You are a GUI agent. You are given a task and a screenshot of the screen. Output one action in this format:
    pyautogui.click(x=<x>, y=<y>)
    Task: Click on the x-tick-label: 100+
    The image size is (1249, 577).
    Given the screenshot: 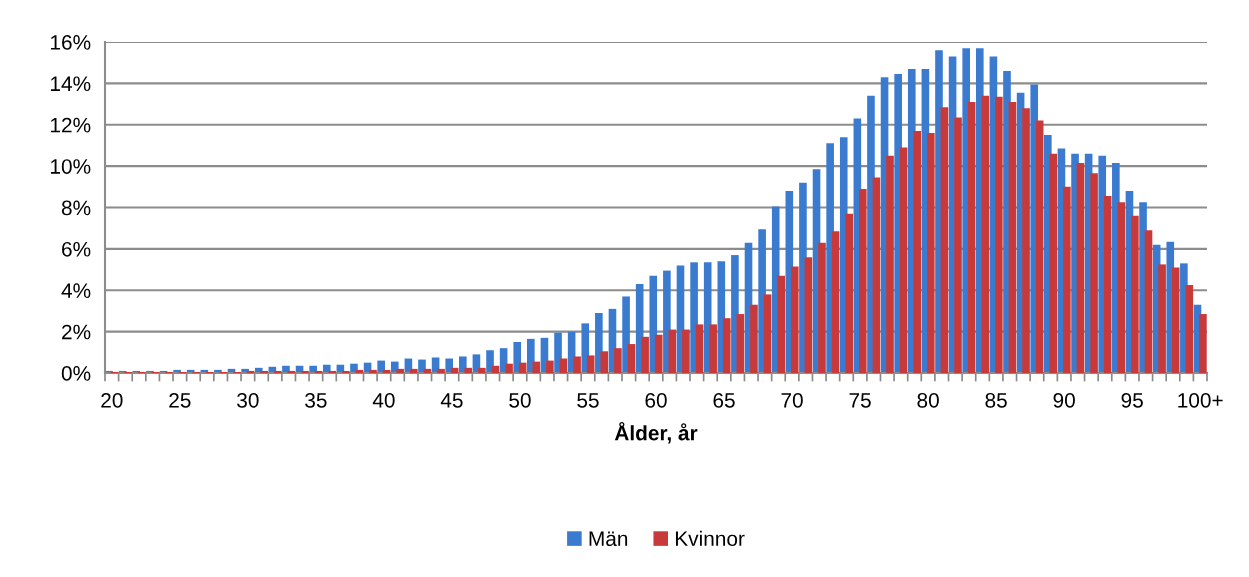 What is the action you would take?
    pyautogui.click(x=1200, y=400)
    